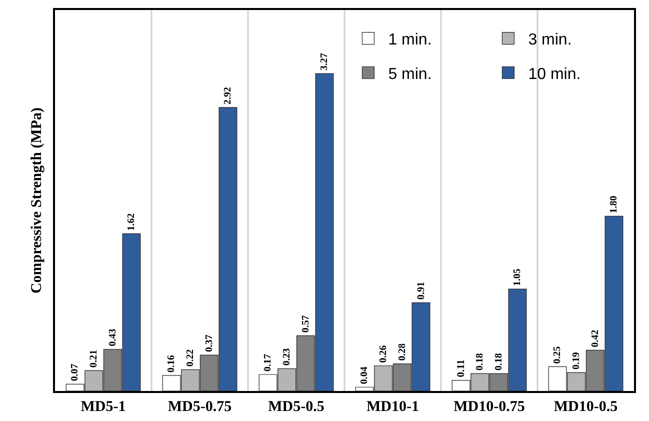 The height and width of the screenshot is (421, 649). Describe the element at coordinates (268, 363) in the screenshot. I see `data-label: 0.17` at that location.